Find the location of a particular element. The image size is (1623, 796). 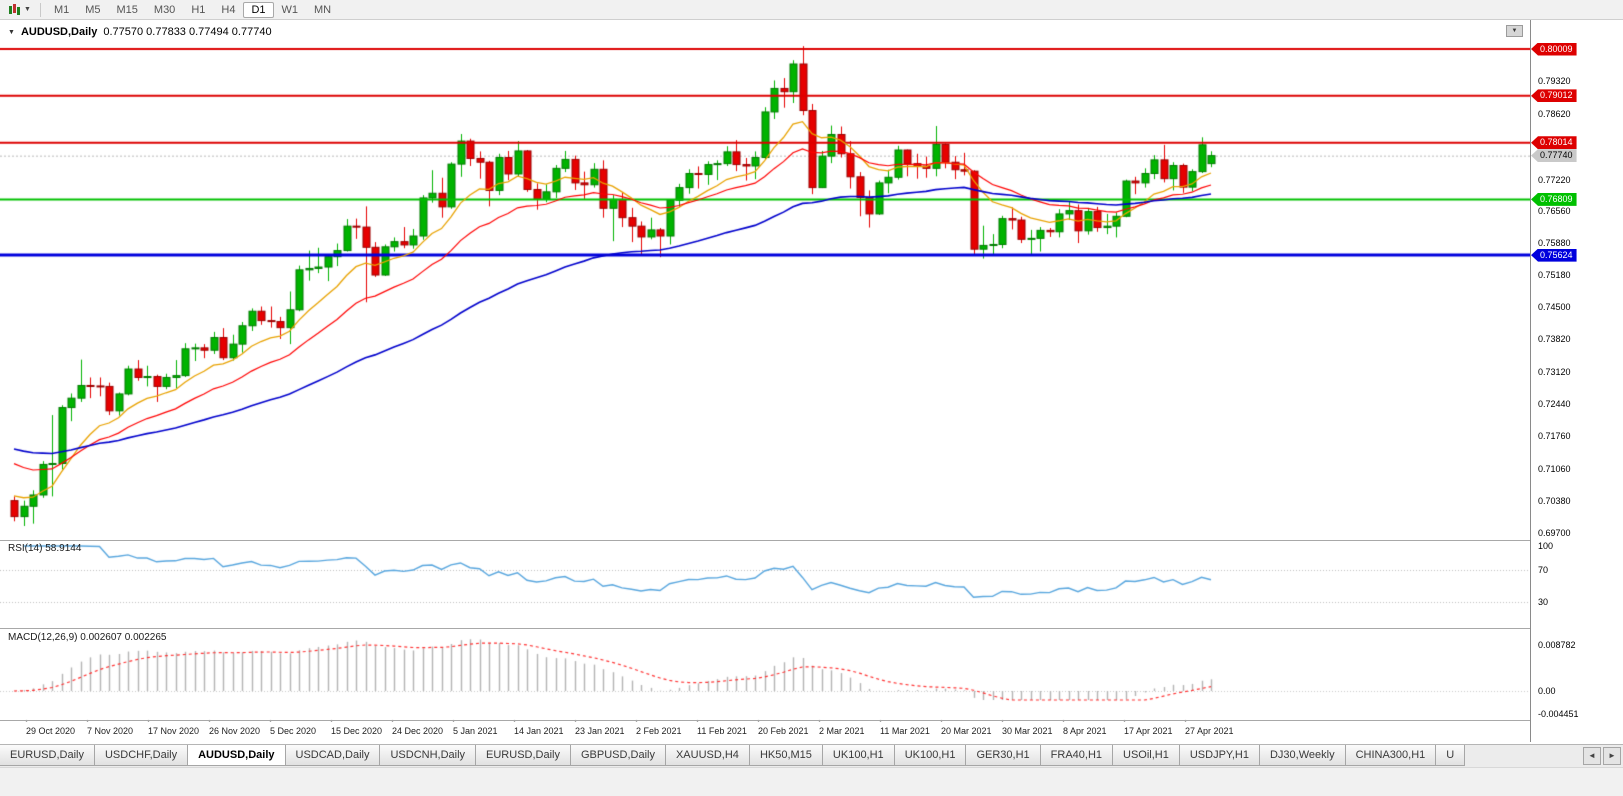

price-axis-label: 0.77220 is located at coordinates (1554, 179).